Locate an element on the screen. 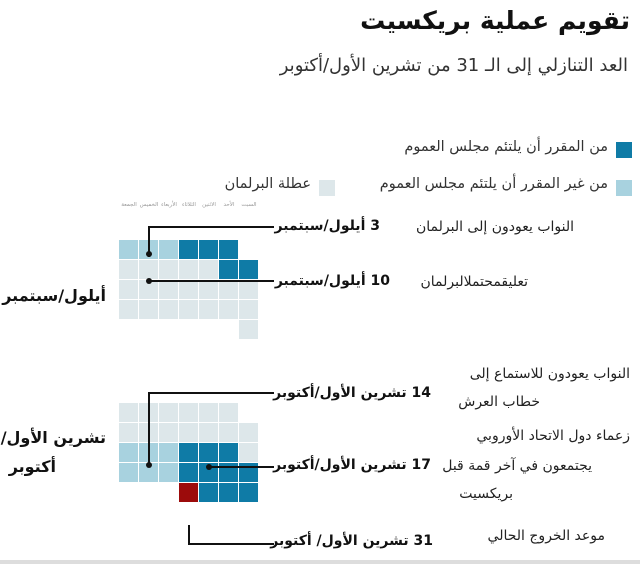 The width and height of the screenshot is (640, 564). weekday-label: السبت is located at coordinates (249, 205).